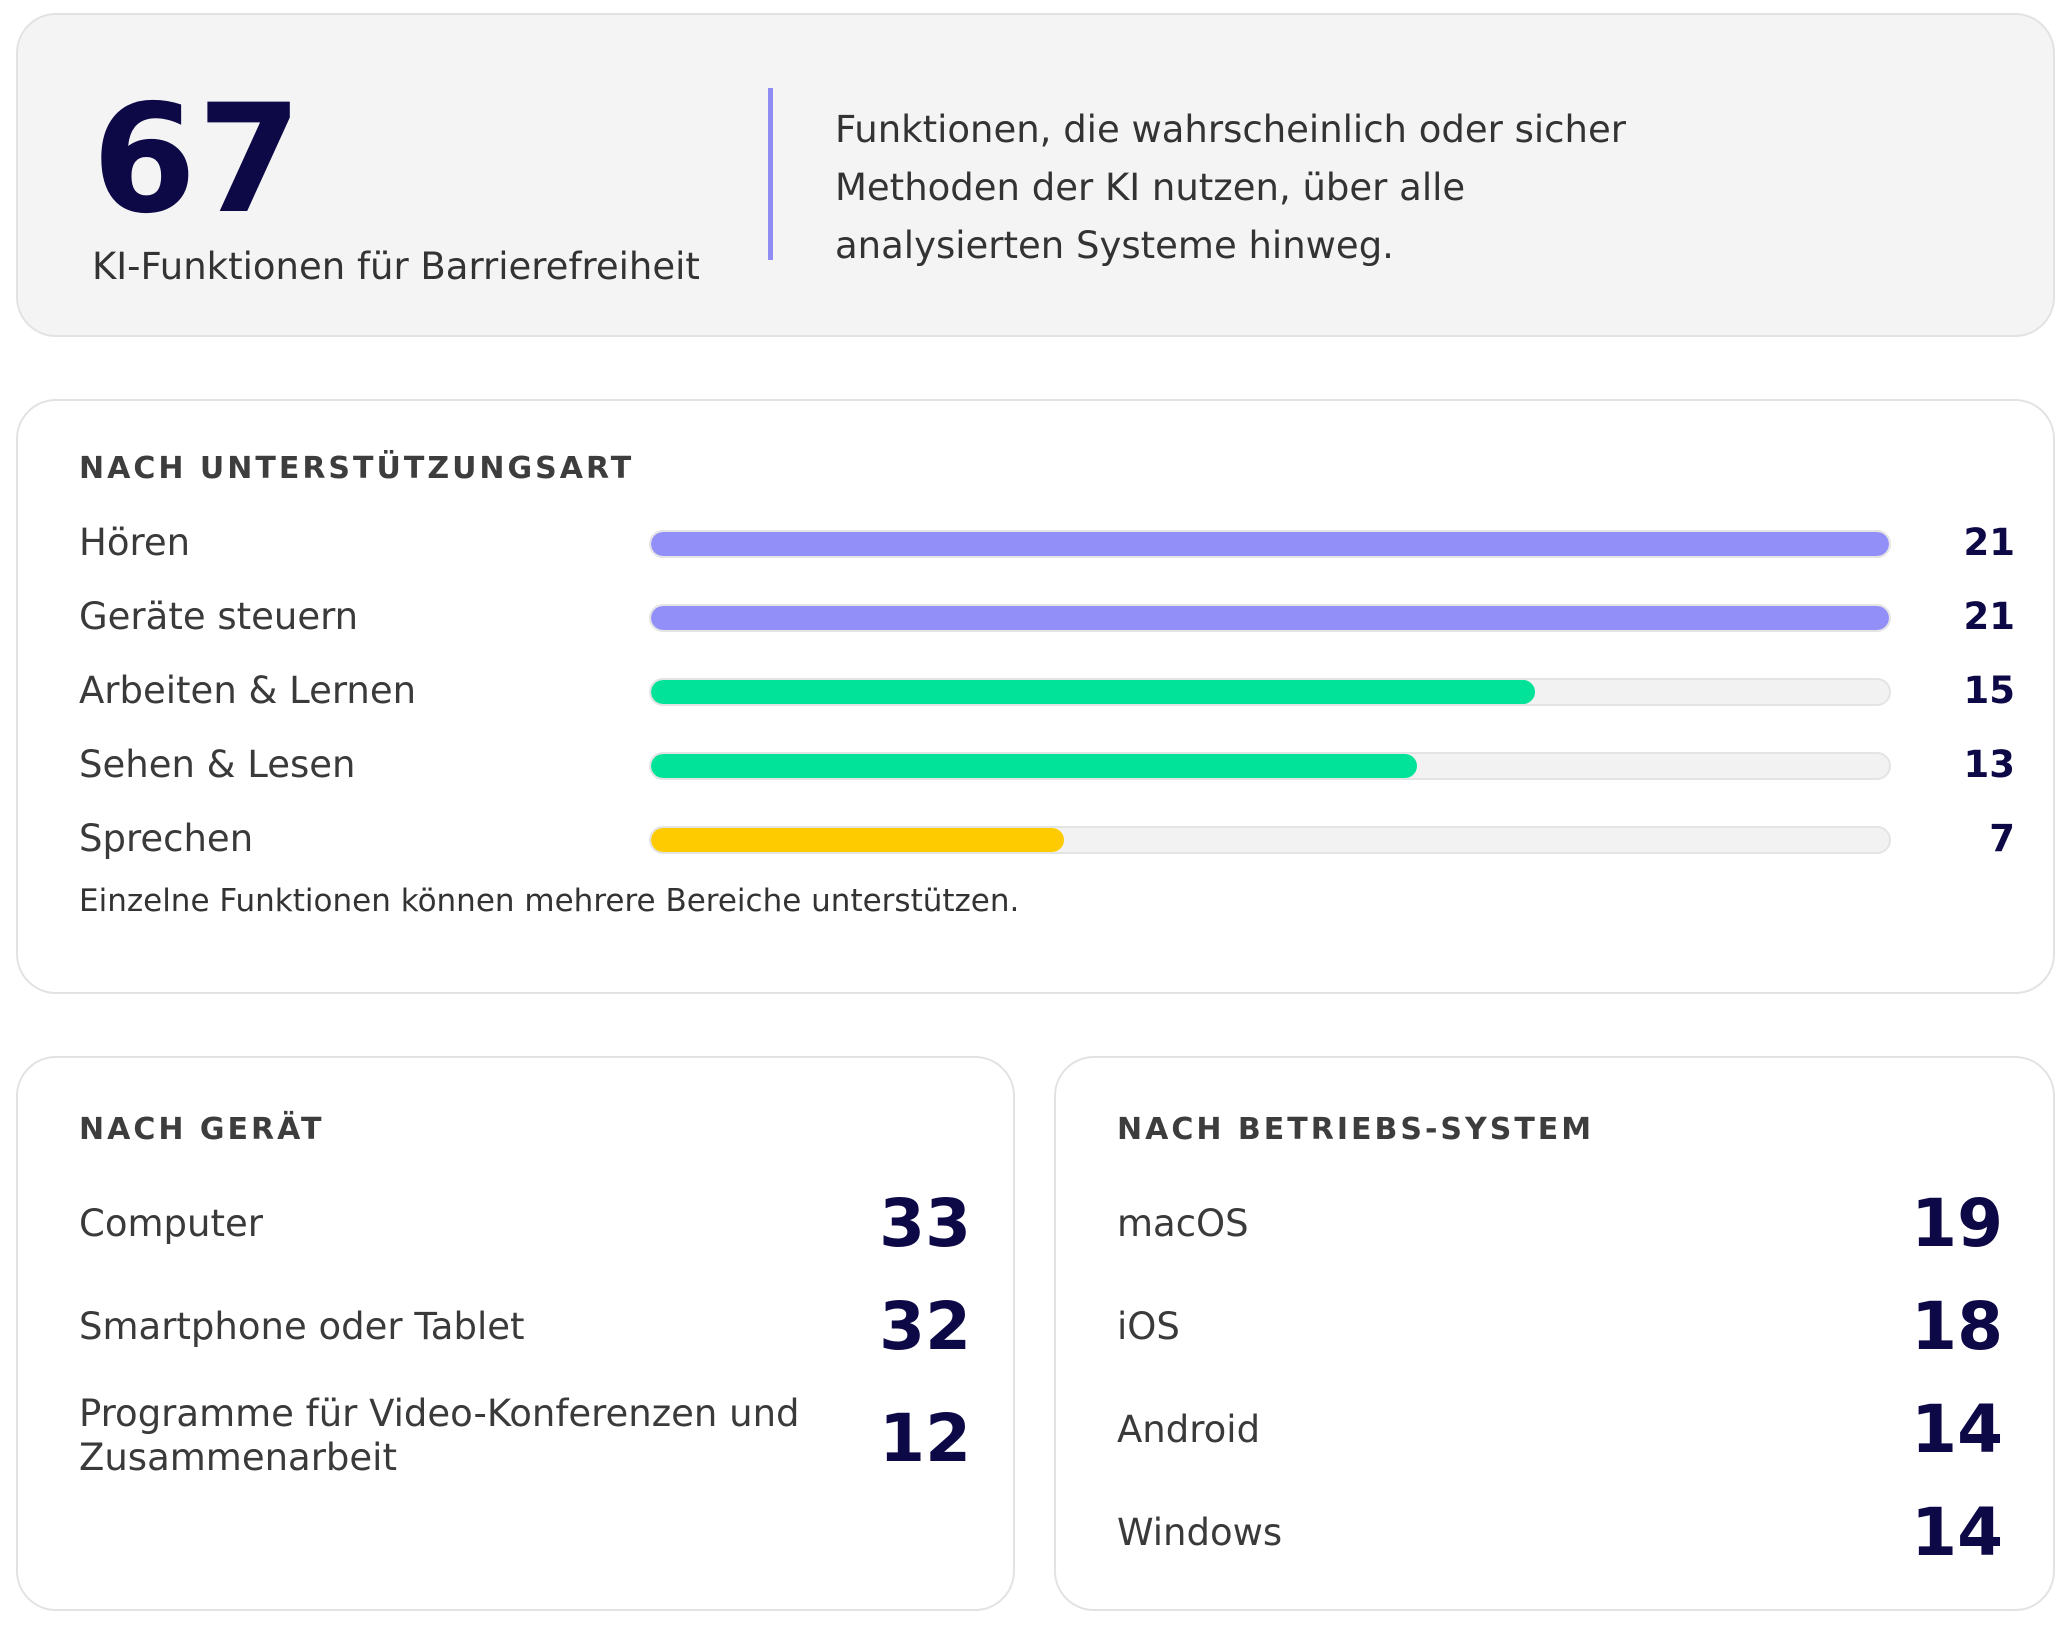 The image size is (2065, 1625). I want to click on stat-label: Android, so click(1189, 1429).